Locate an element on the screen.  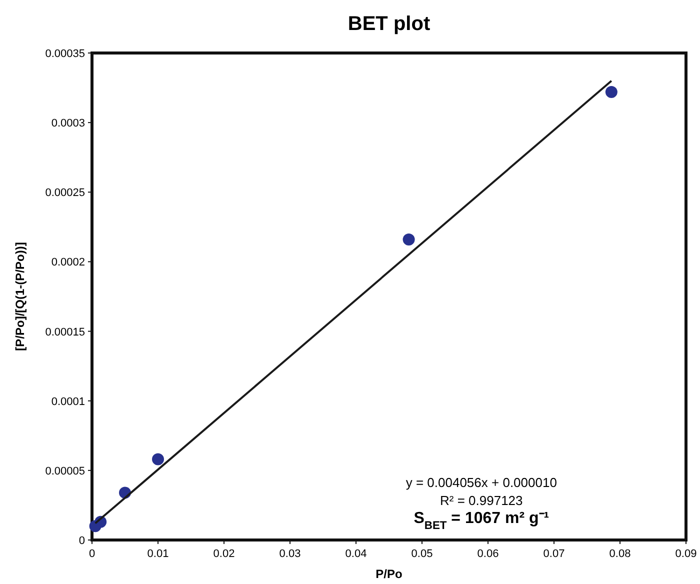
y-tick-label: 0.0003 is located at coordinates (68, 124).